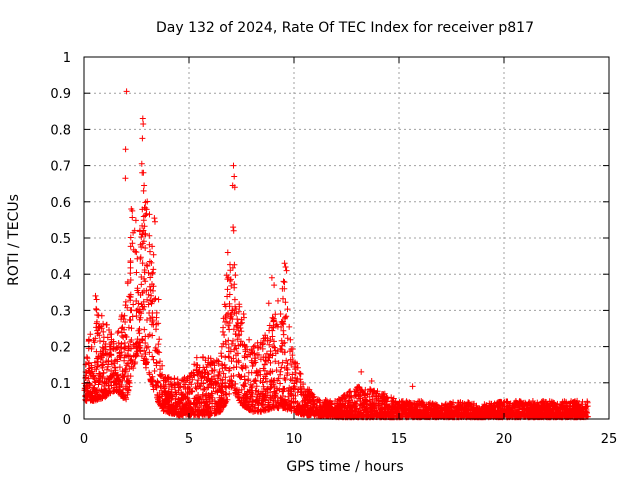  What do you see at coordinates (60, 239) in the screenshot?
I see `y-tick-label: 0.5` at bounding box center [60, 239].